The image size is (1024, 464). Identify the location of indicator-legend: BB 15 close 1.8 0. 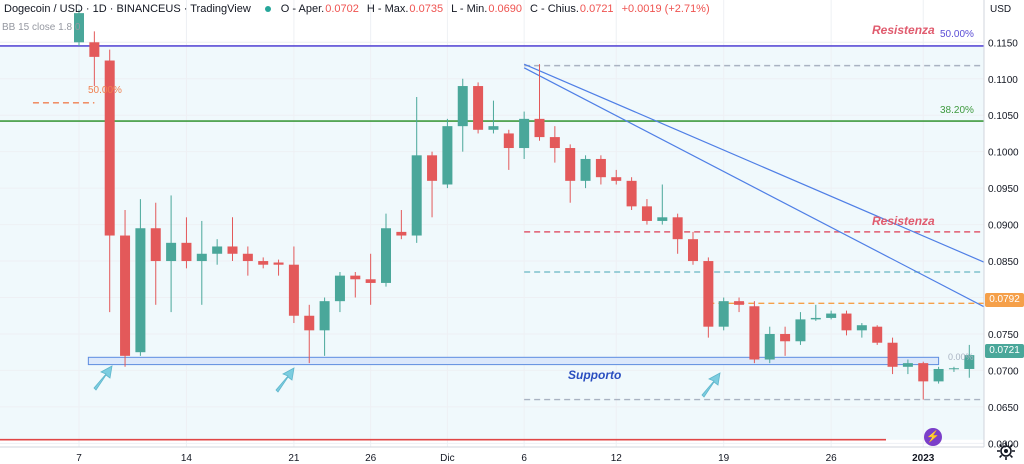
(41, 27).